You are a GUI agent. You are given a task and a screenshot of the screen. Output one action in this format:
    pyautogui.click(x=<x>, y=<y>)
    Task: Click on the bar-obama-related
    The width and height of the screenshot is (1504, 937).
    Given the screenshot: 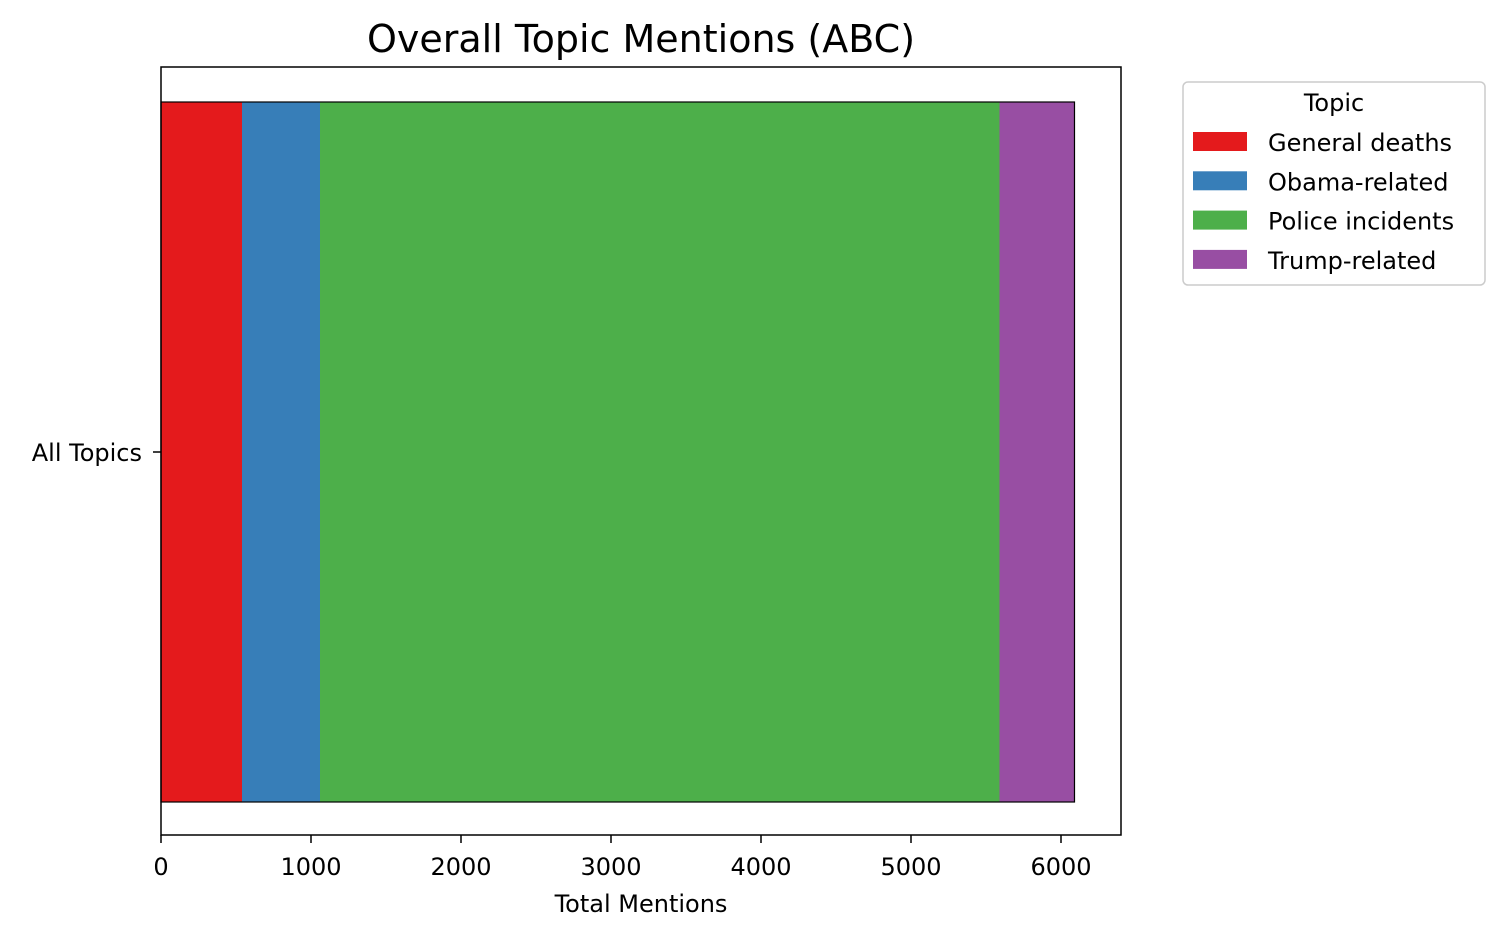 What is the action you would take?
    pyautogui.click(x=281, y=452)
    